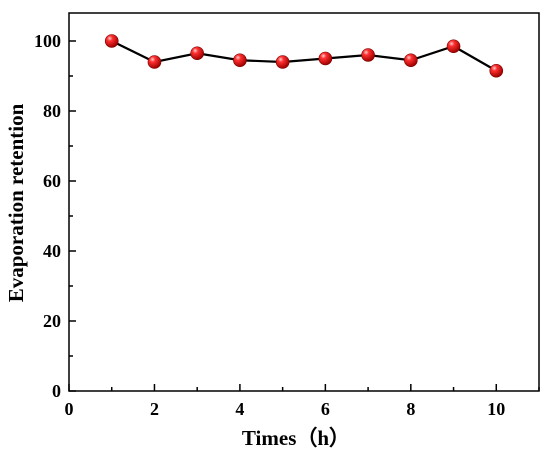 The height and width of the screenshot is (453, 550). What do you see at coordinates (239, 409) in the screenshot?
I see `x-tick-label: 4` at bounding box center [239, 409].